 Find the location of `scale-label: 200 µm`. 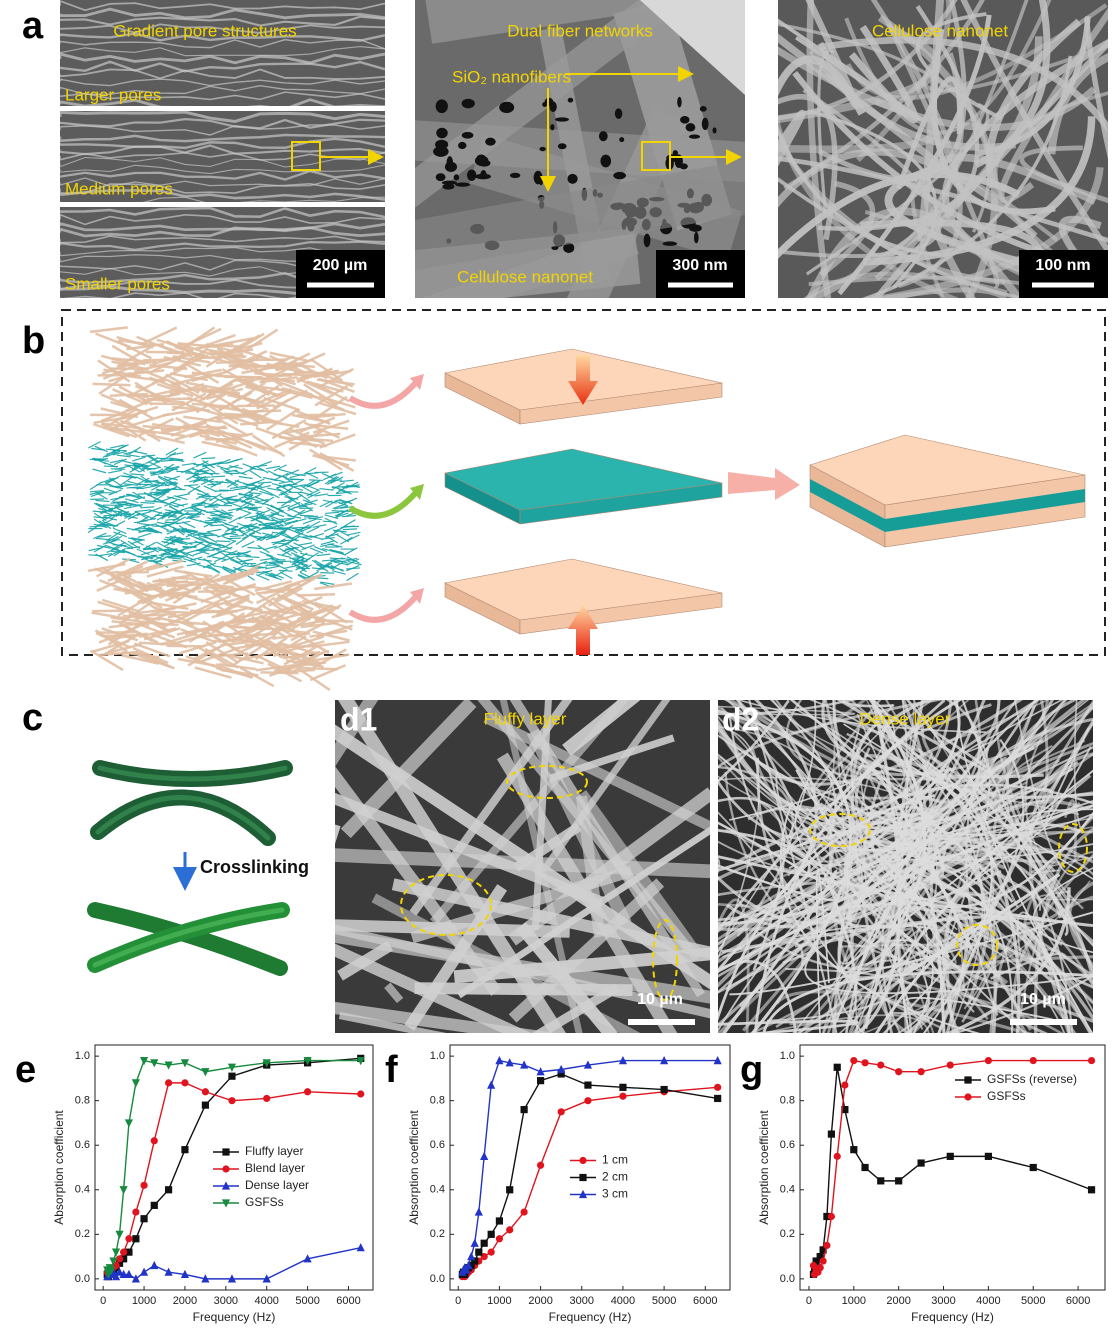

scale-label: 200 µm is located at coordinates (340, 265).